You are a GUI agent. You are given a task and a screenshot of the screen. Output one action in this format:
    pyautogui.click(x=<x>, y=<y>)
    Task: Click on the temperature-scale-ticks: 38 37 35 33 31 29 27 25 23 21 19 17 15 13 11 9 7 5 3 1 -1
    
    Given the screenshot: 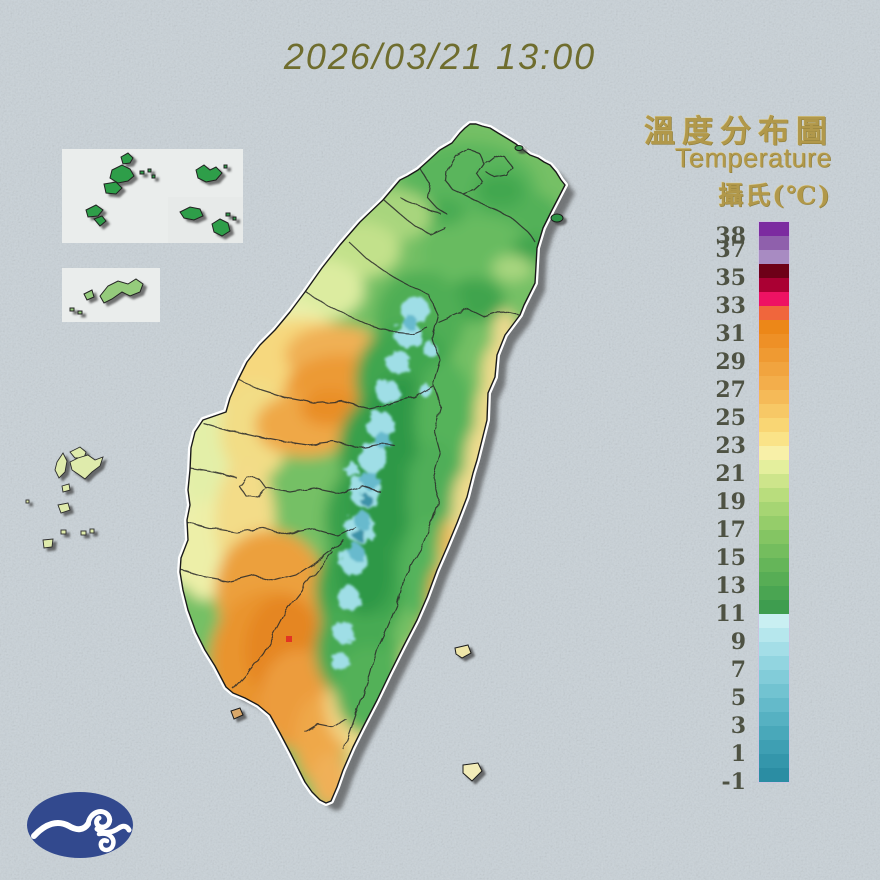 What is the action you would take?
    pyautogui.click(x=721, y=508)
    